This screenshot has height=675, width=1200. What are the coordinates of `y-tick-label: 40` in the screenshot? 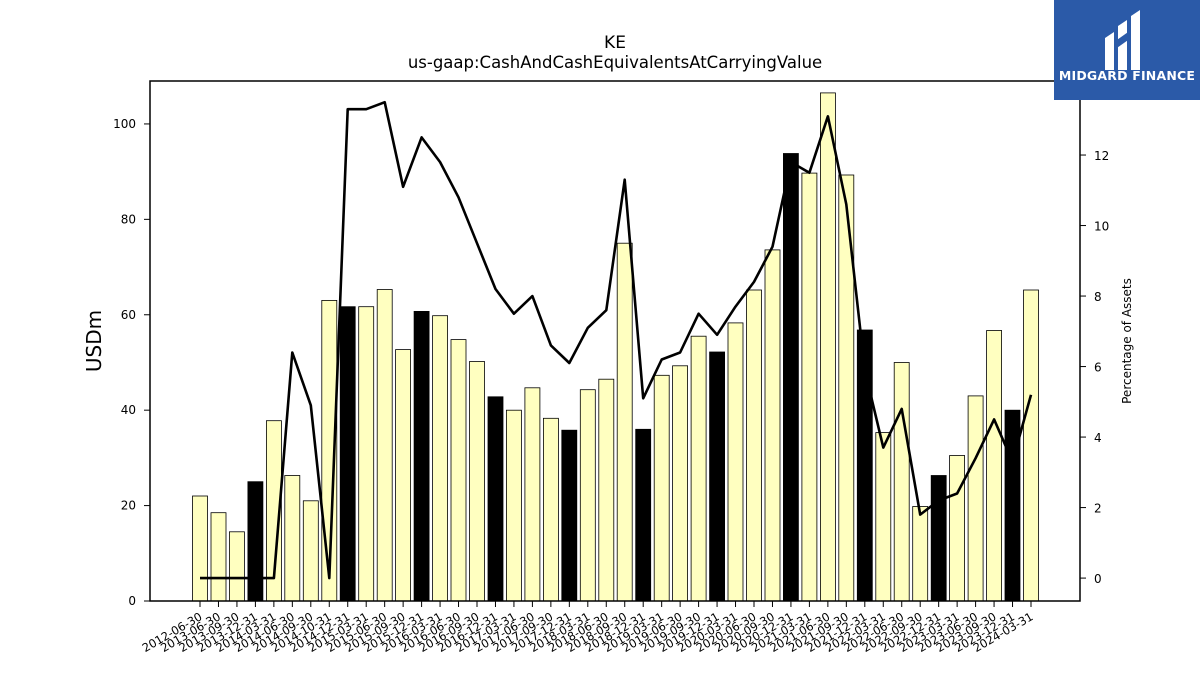 It's located at (128, 410).